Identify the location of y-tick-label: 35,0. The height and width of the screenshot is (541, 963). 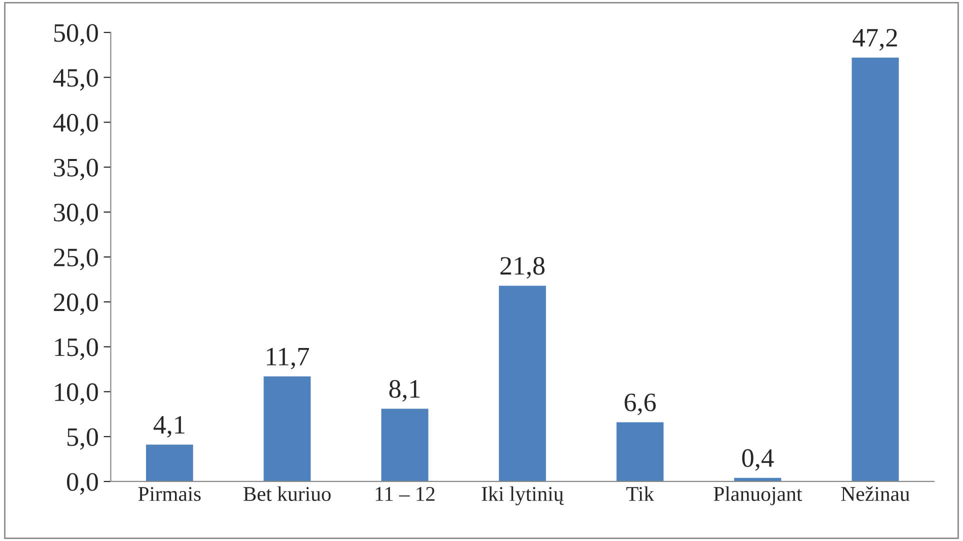
(76, 169).